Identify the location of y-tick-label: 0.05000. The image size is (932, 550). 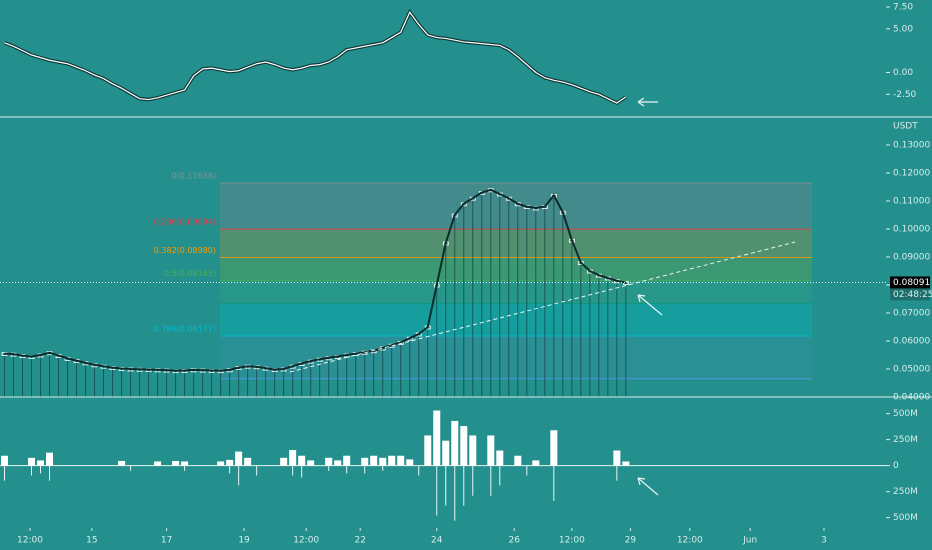
(911, 370).